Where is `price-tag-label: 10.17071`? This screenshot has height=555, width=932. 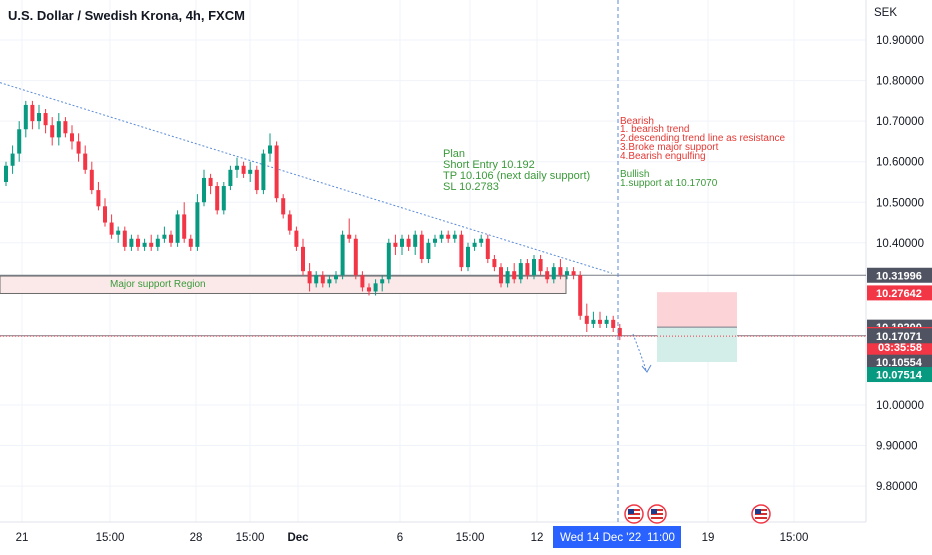 price-tag-label: 10.17071 is located at coordinates (899, 337).